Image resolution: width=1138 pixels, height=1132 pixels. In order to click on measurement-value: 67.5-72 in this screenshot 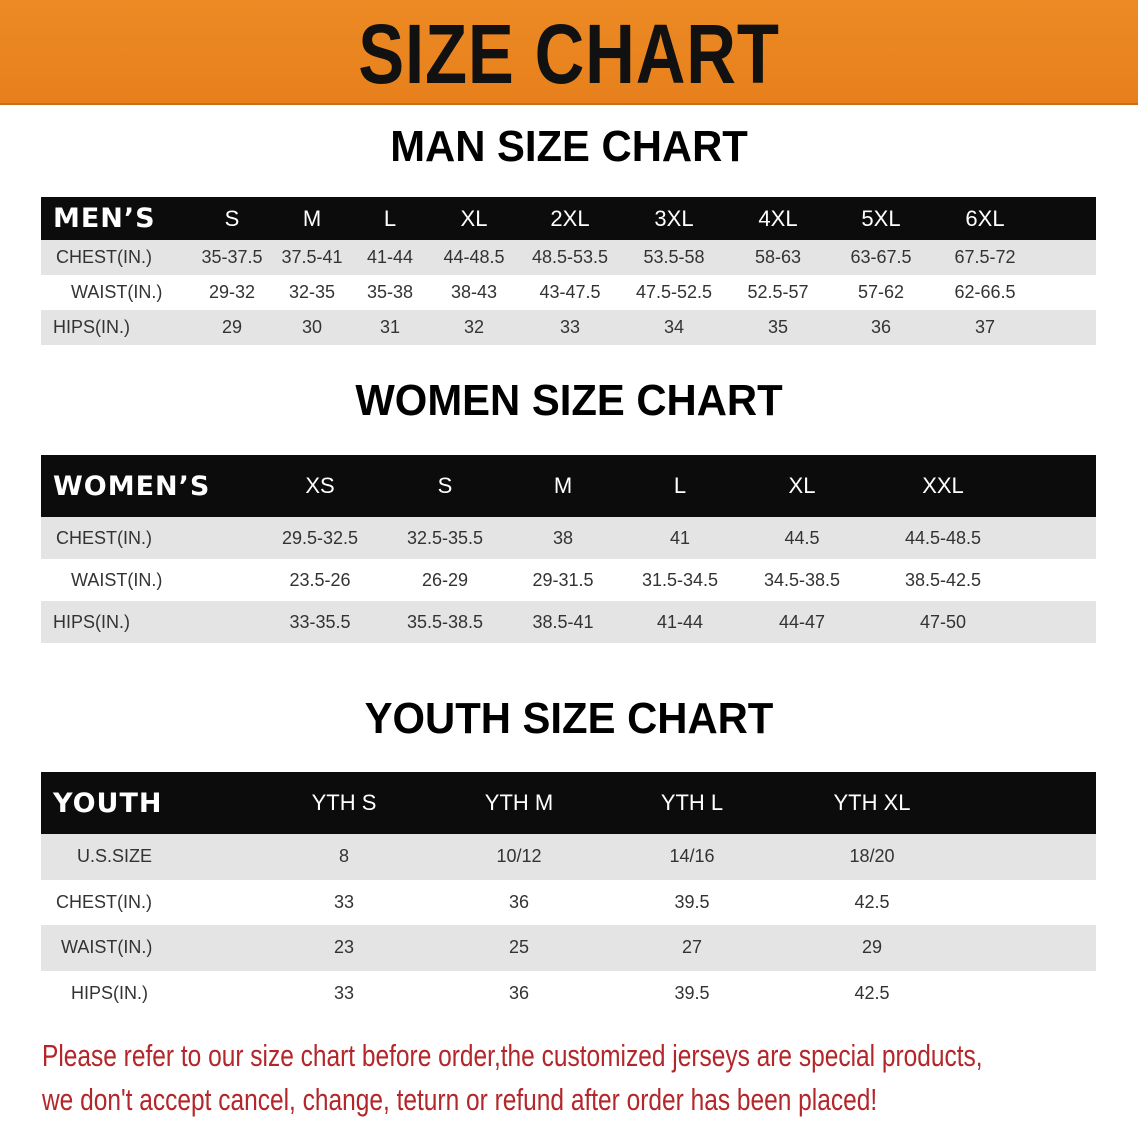, I will do `click(985, 257)`.